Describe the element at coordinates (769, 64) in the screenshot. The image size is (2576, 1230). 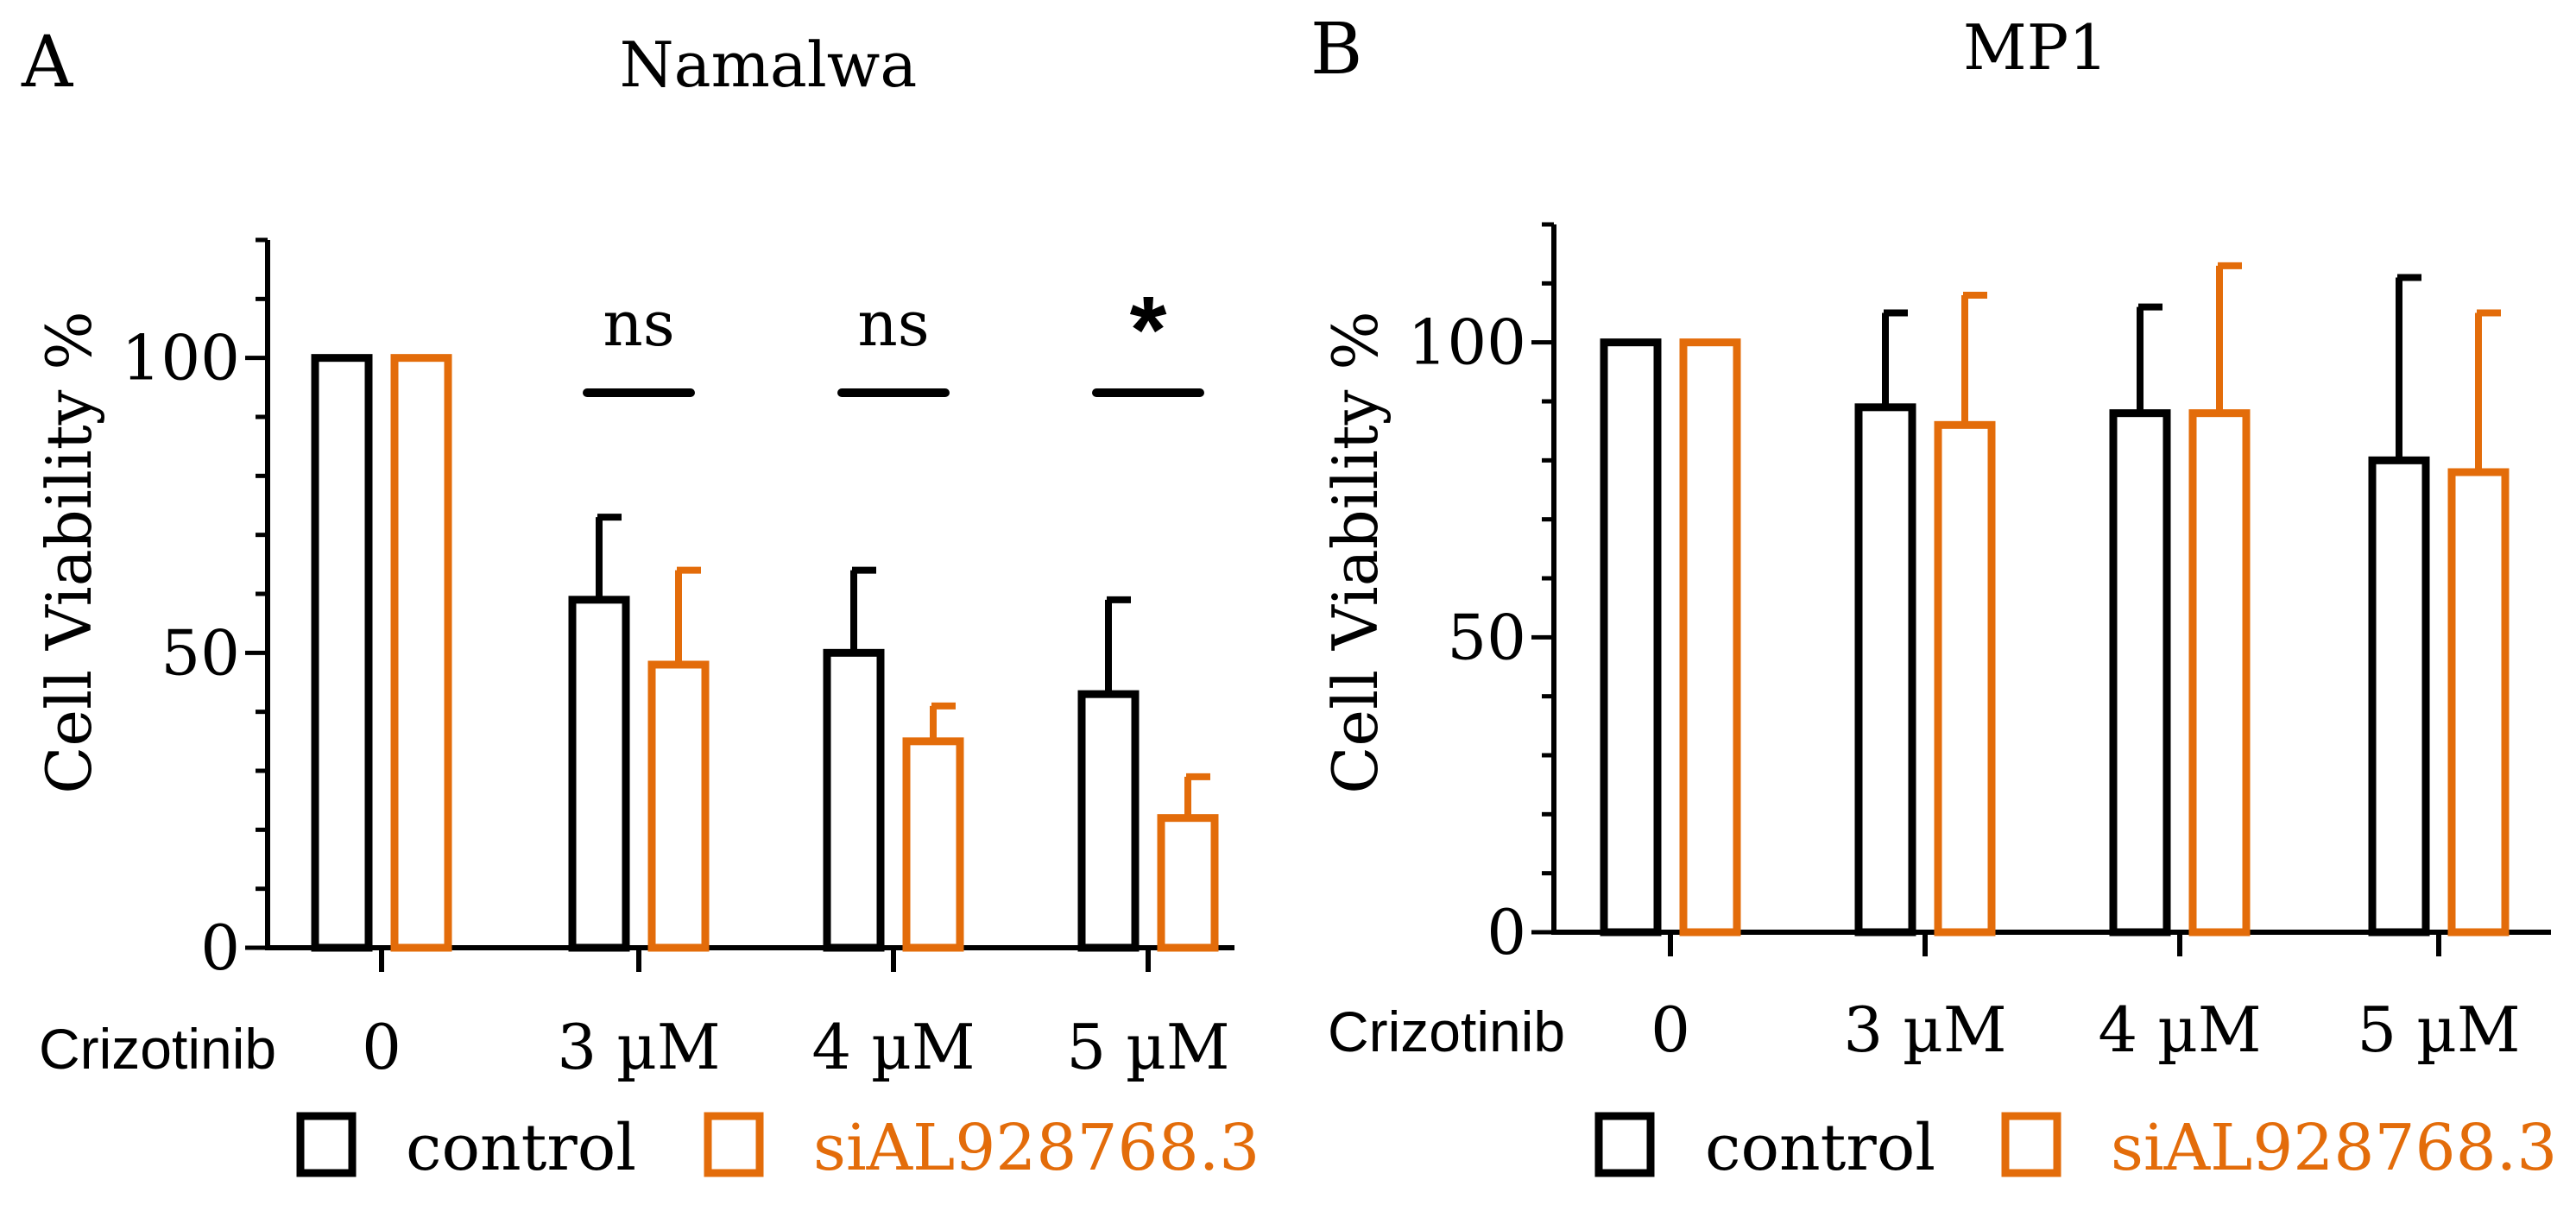
I see `chart-title: Namalwa` at that location.